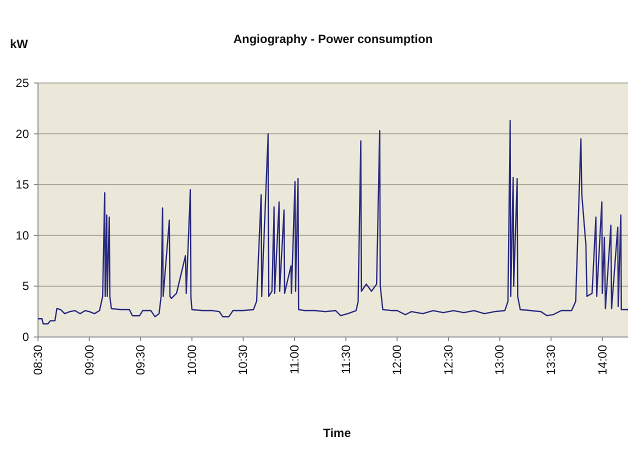 The width and height of the screenshot is (630, 453). Describe the element at coordinates (141, 360) in the screenshot. I see `x-tick-label: 09:30` at that location.